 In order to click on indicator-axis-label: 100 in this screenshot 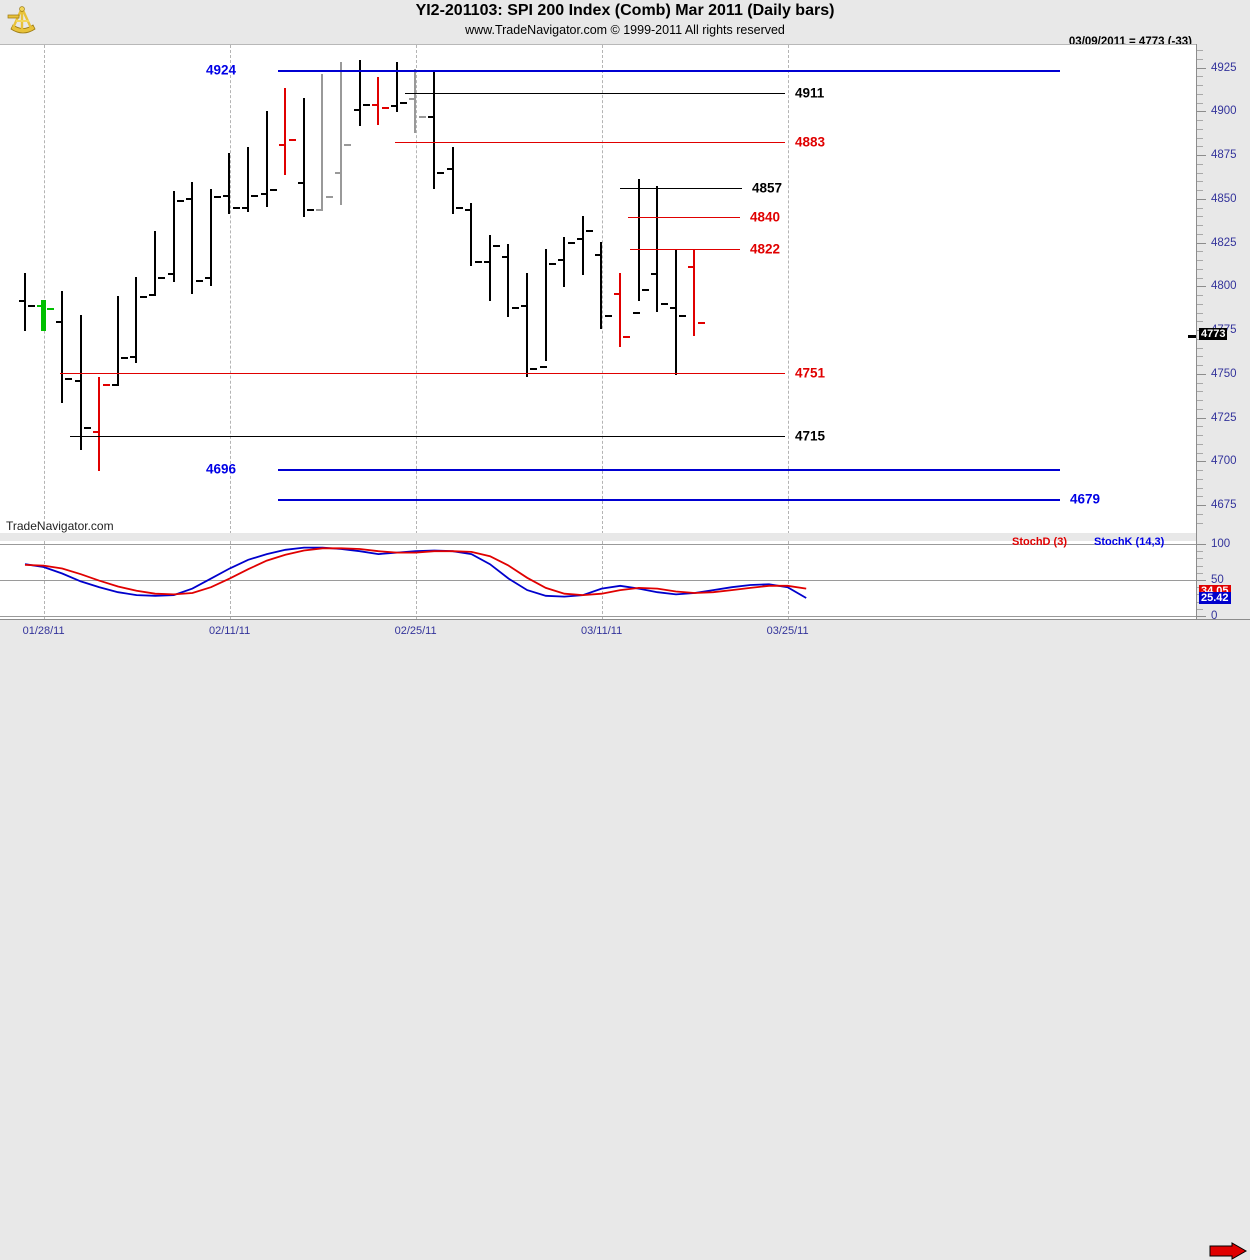, I will do `click(1221, 544)`.